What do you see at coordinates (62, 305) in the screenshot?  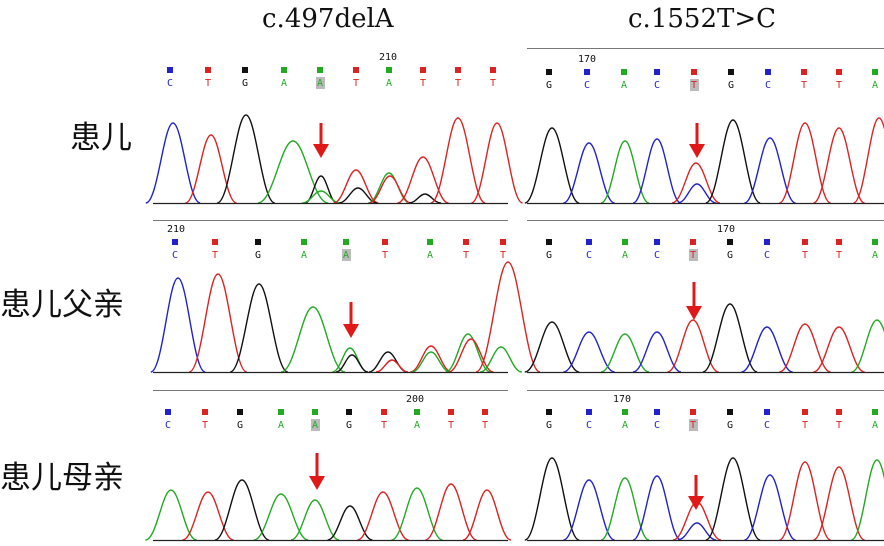 I see `row-label-father: 患儿父亲` at bounding box center [62, 305].